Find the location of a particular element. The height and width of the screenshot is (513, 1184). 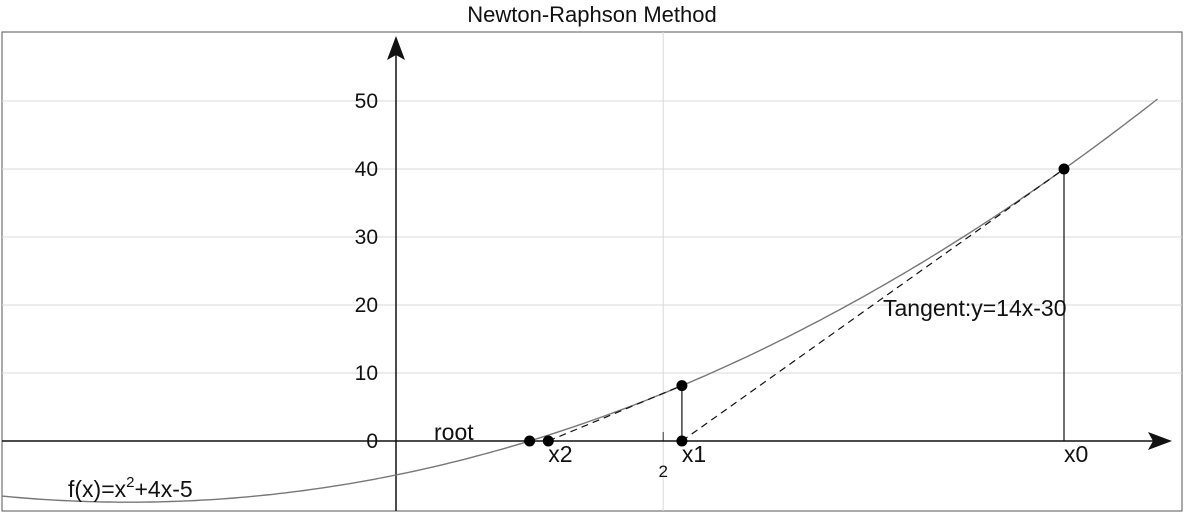

iteration-label-x0: x0 is located at coordinates (1076, 454).